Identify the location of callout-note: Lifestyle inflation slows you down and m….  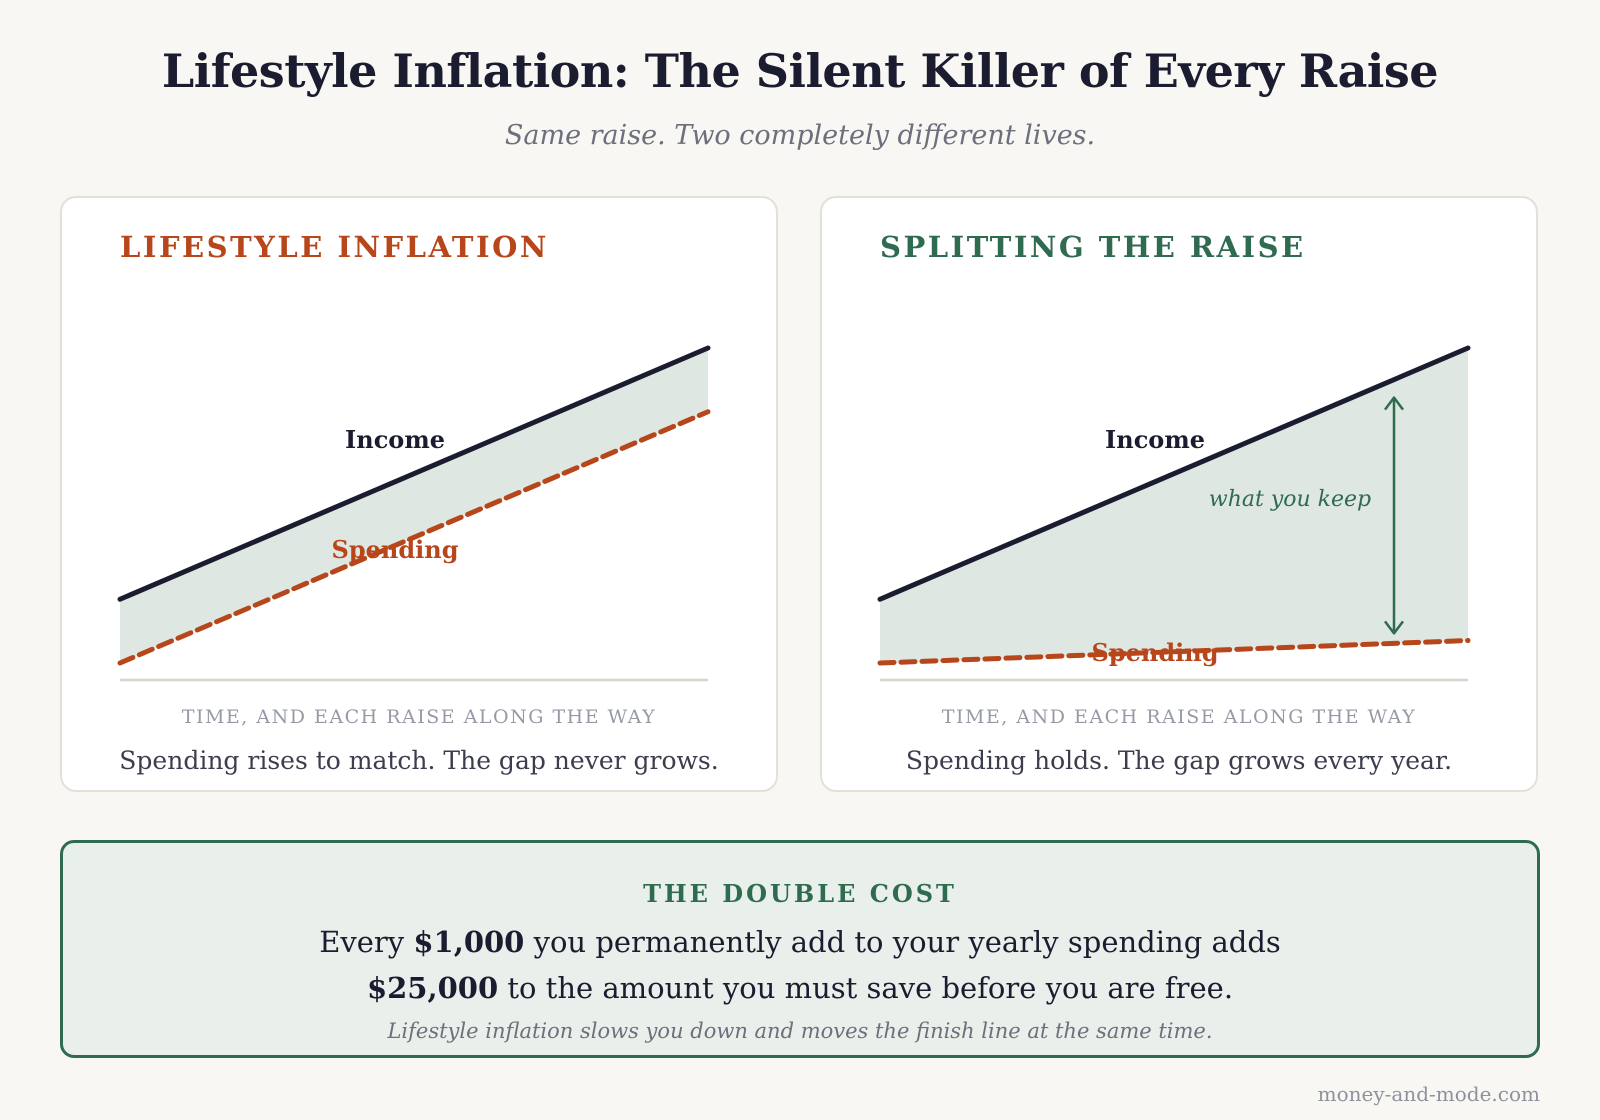
(800, 1031).